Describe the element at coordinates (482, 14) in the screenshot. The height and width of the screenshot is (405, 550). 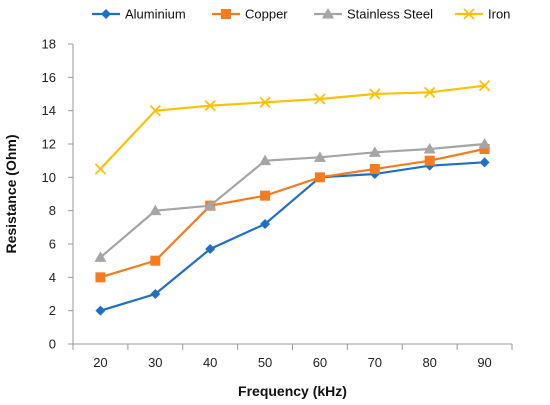
I see `legend-item-iron: Iron` at that location.